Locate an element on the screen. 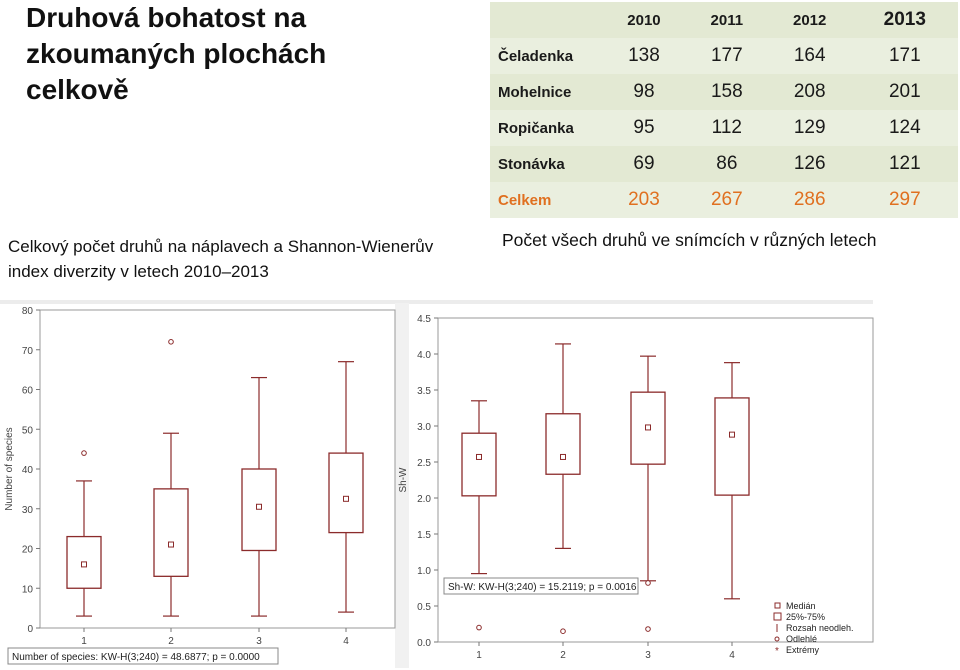 The image size is (960, 670). table-cell: 95 is located at coordinates (644, 127).